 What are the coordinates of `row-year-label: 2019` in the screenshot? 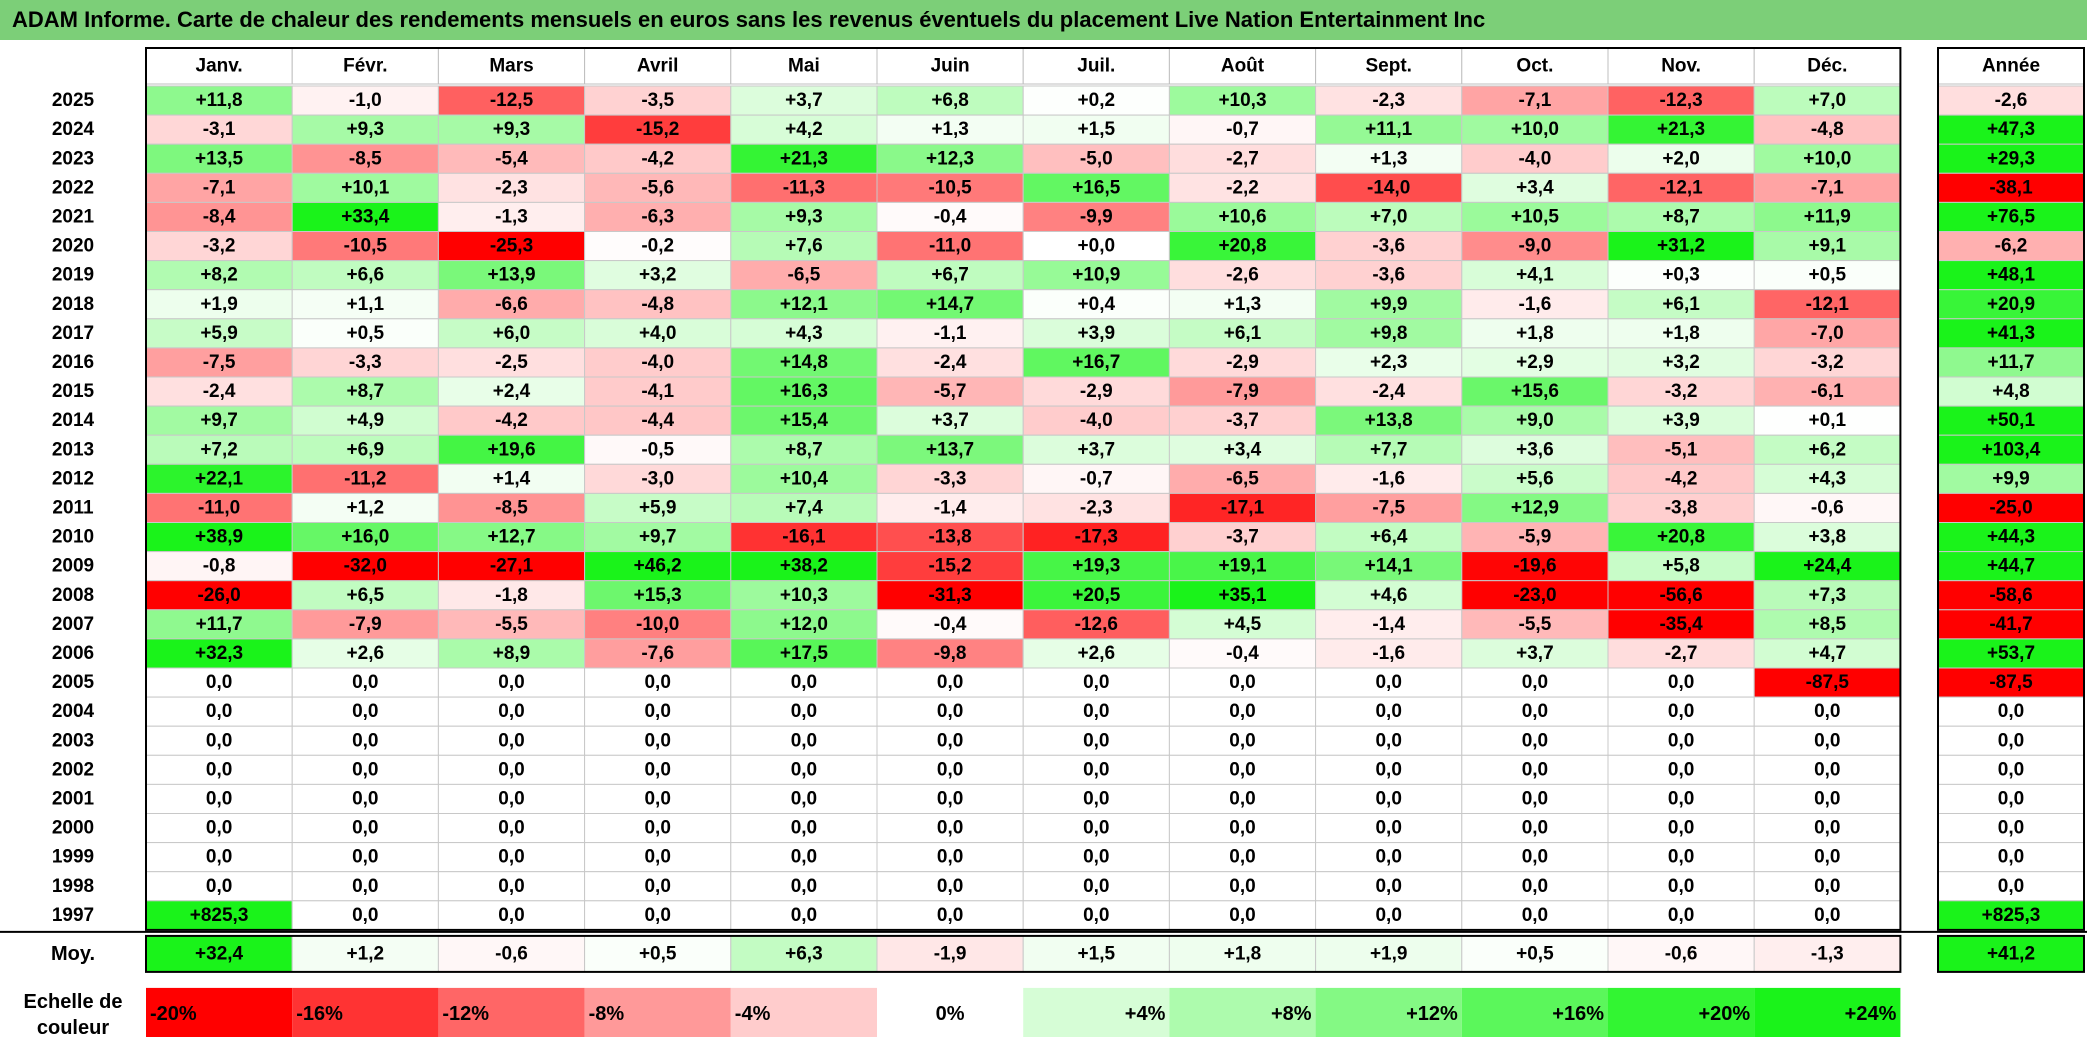 It's located at (73, 275).